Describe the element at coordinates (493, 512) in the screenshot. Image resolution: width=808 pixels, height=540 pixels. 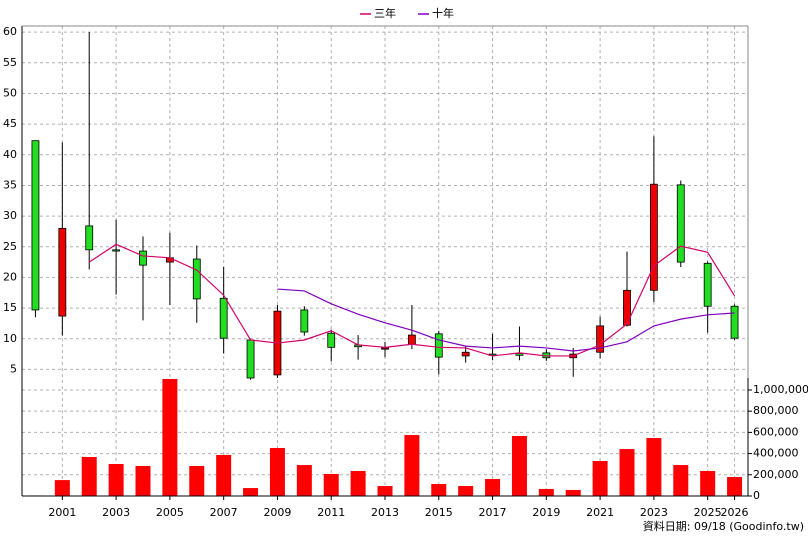
I see `x-tick-label: 2017` at that location.